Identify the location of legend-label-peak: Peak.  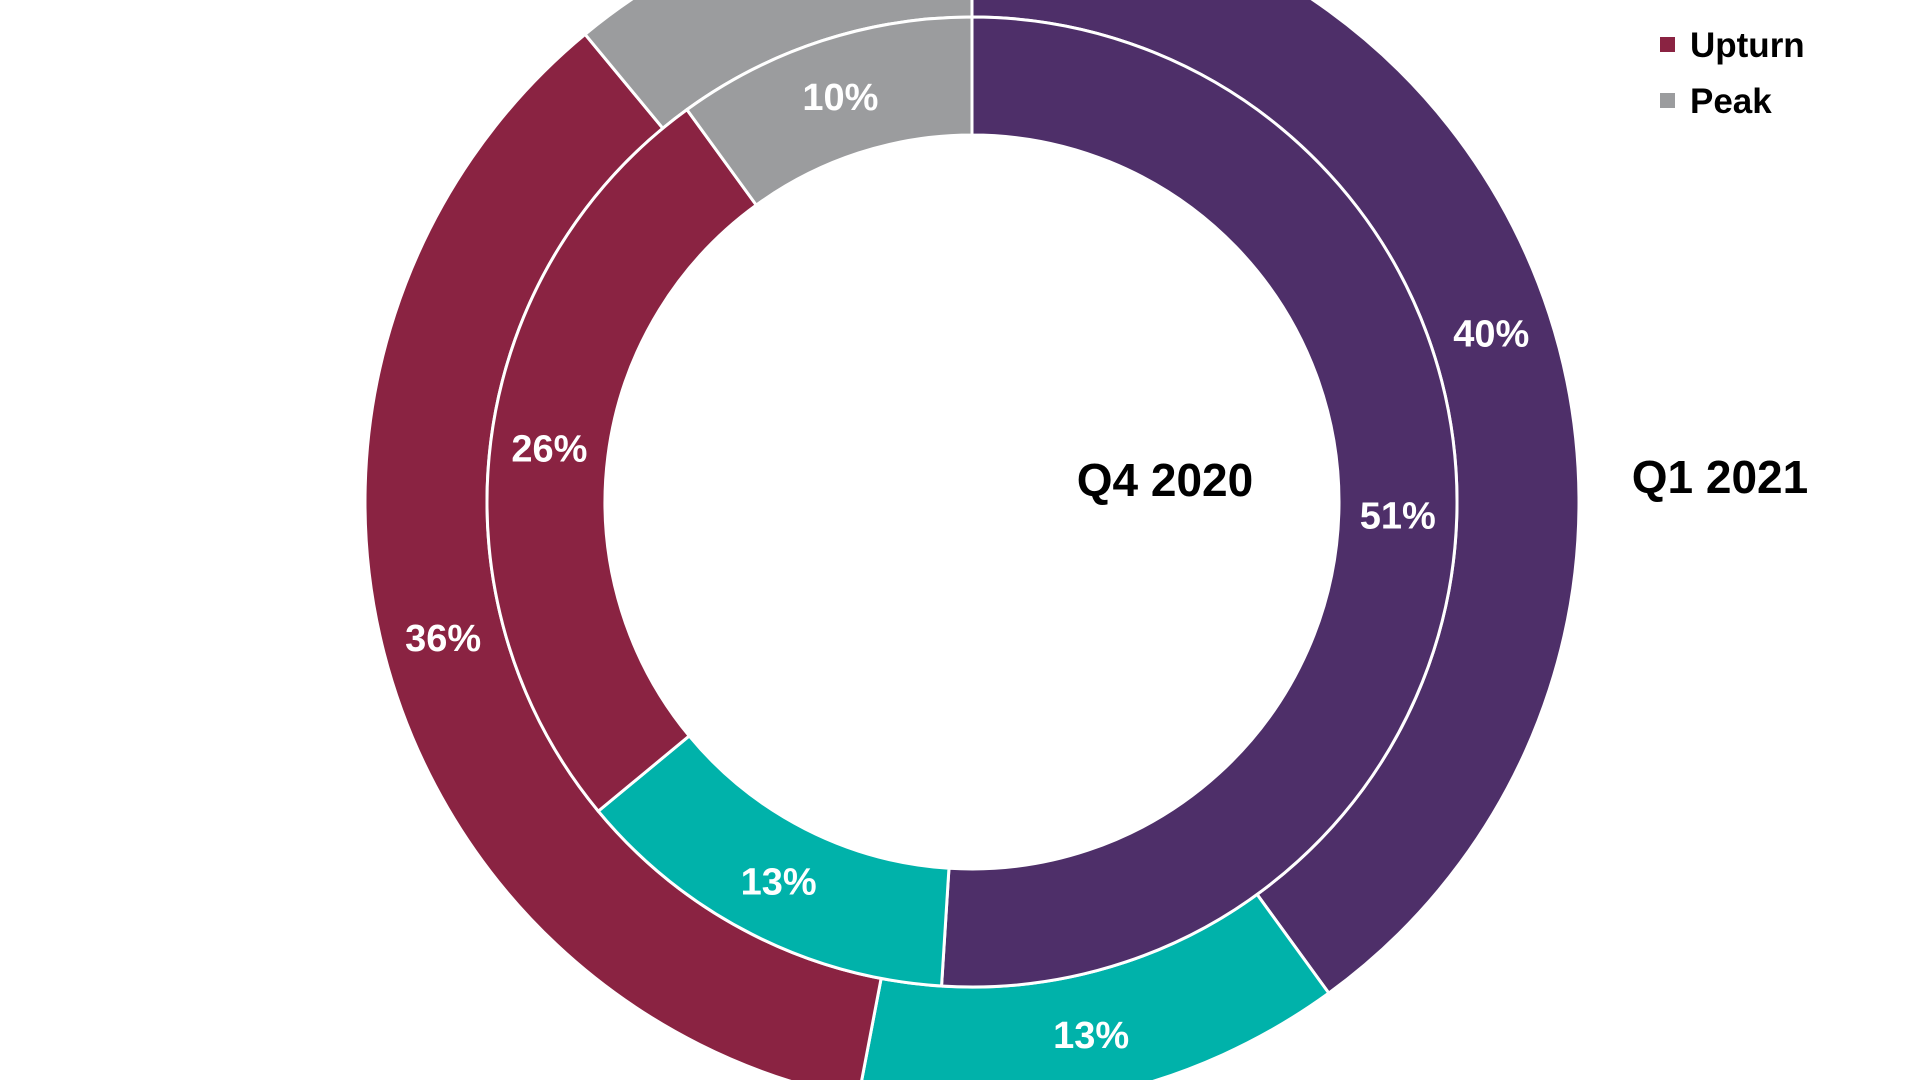
(1731, 101).